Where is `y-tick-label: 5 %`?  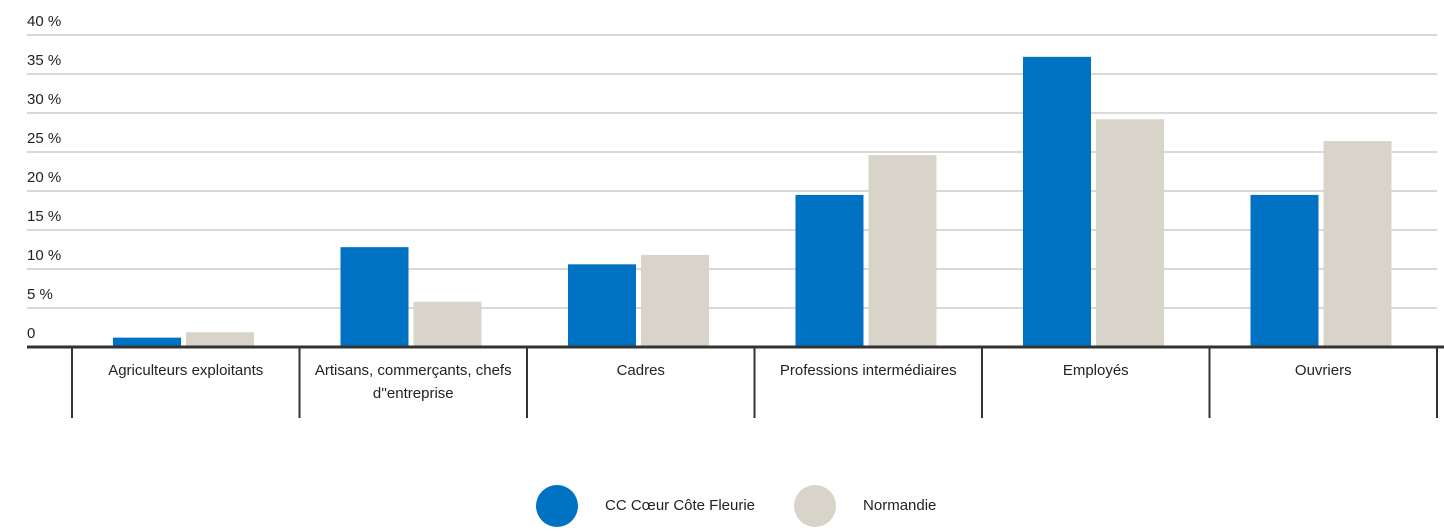
y-tick-label: 5 % is located at coordinates (40, 294).